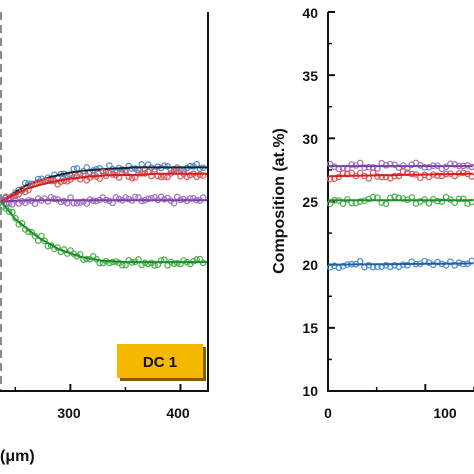 The image size is (474, 474). I want to click on right-y-tick-label: 20, so click(310, 265).